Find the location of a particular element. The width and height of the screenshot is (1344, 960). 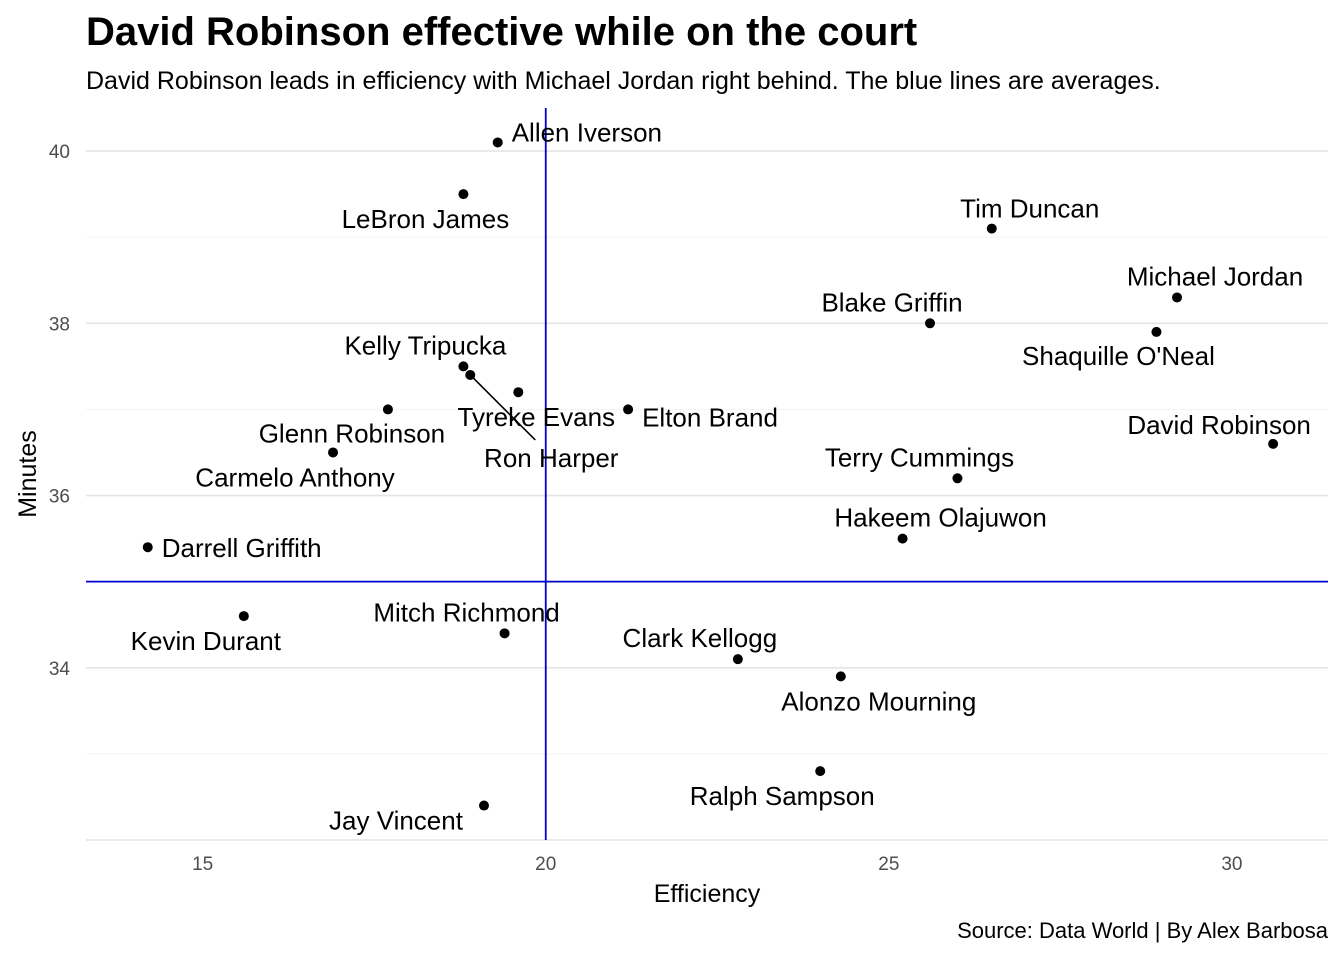

point-label: Ron Harper is located at coordinates (551, 458).